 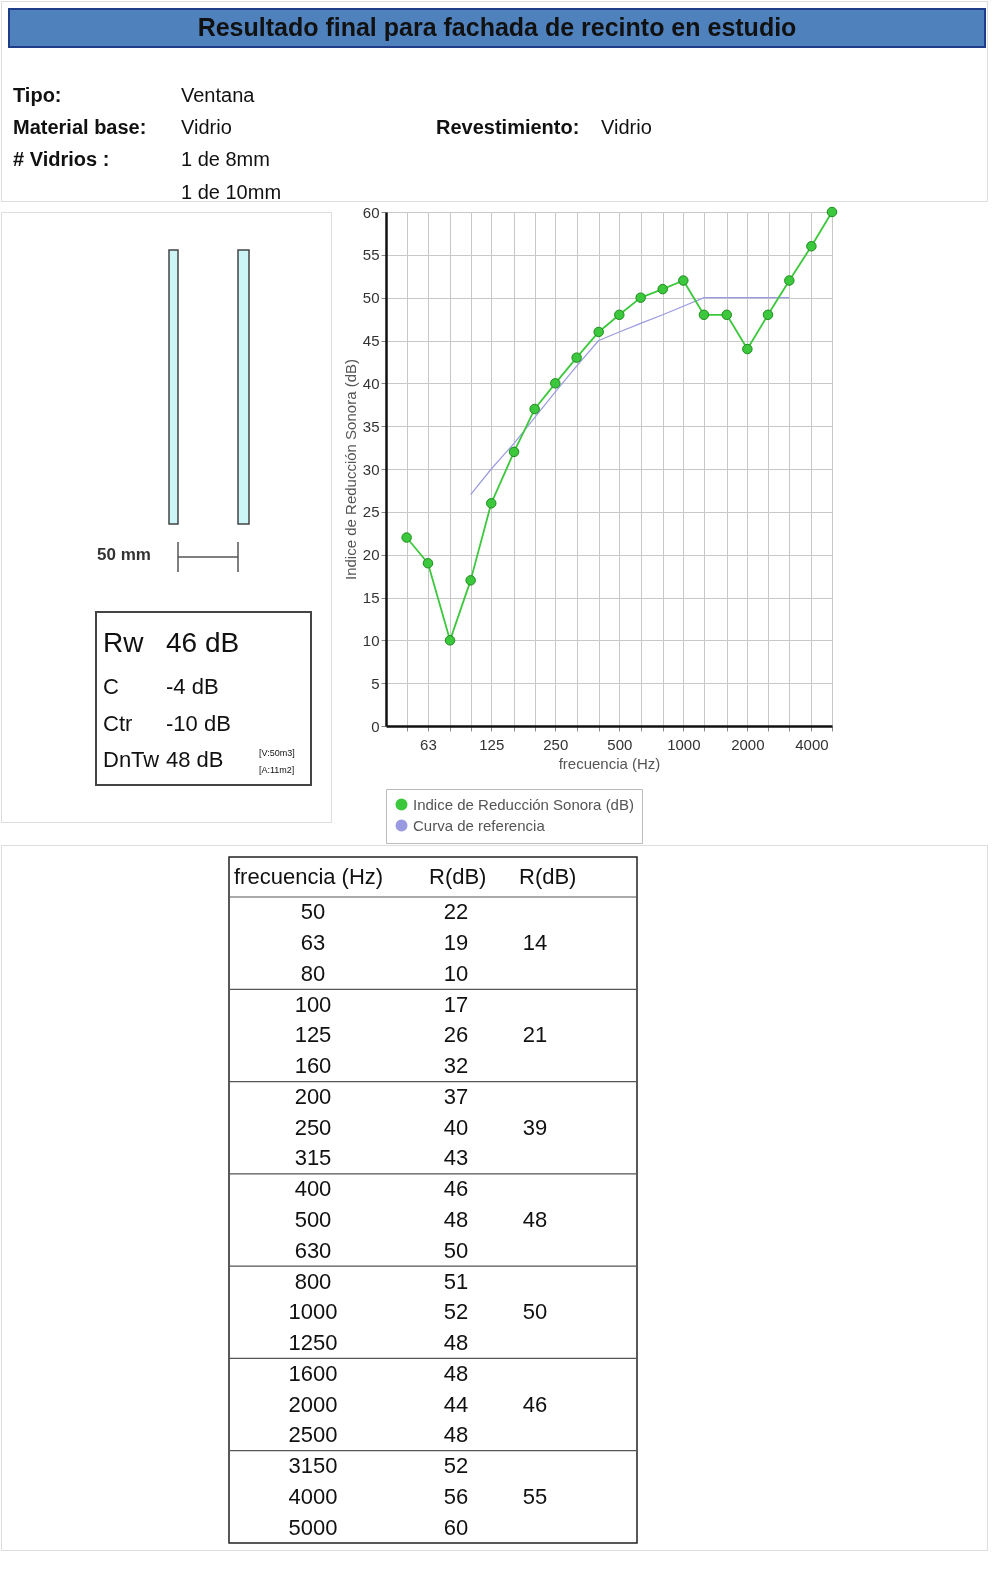 What do you see at coordinates (313, 1189) in the screenshot?
I see `text: 400` at bounding box center [313, 1189].